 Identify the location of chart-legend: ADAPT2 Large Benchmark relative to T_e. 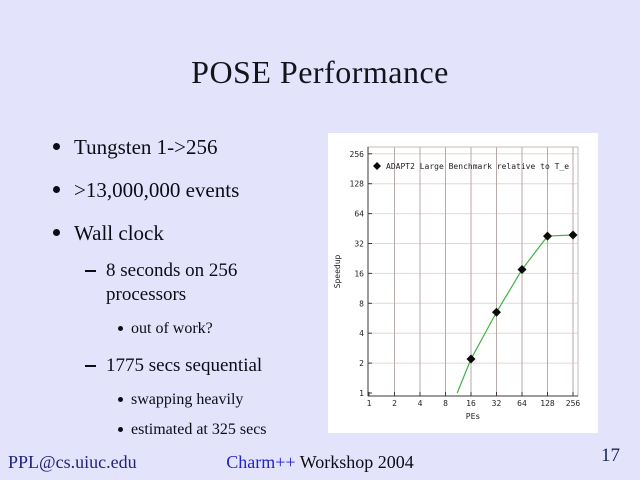
(471, 166).